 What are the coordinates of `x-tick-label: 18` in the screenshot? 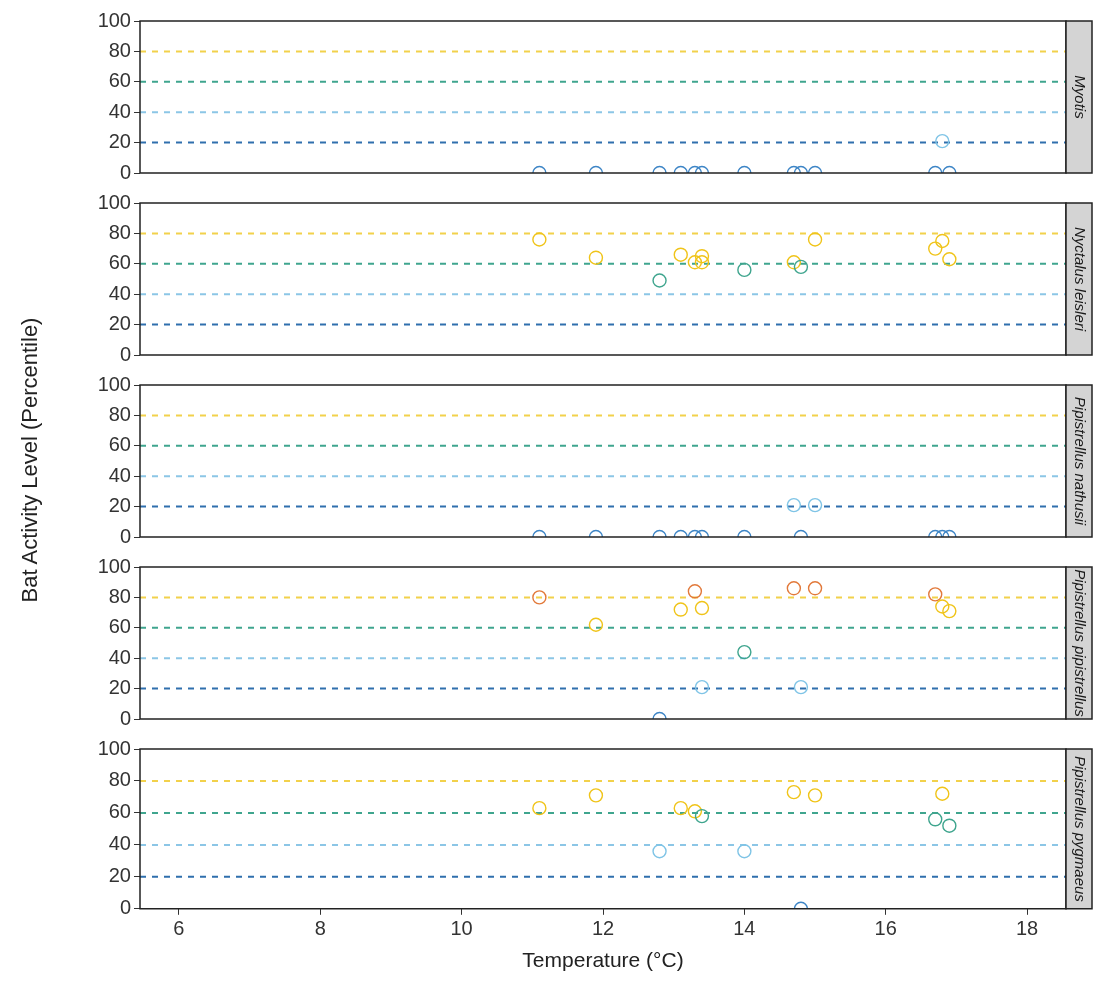 It's located at (1027, 928).